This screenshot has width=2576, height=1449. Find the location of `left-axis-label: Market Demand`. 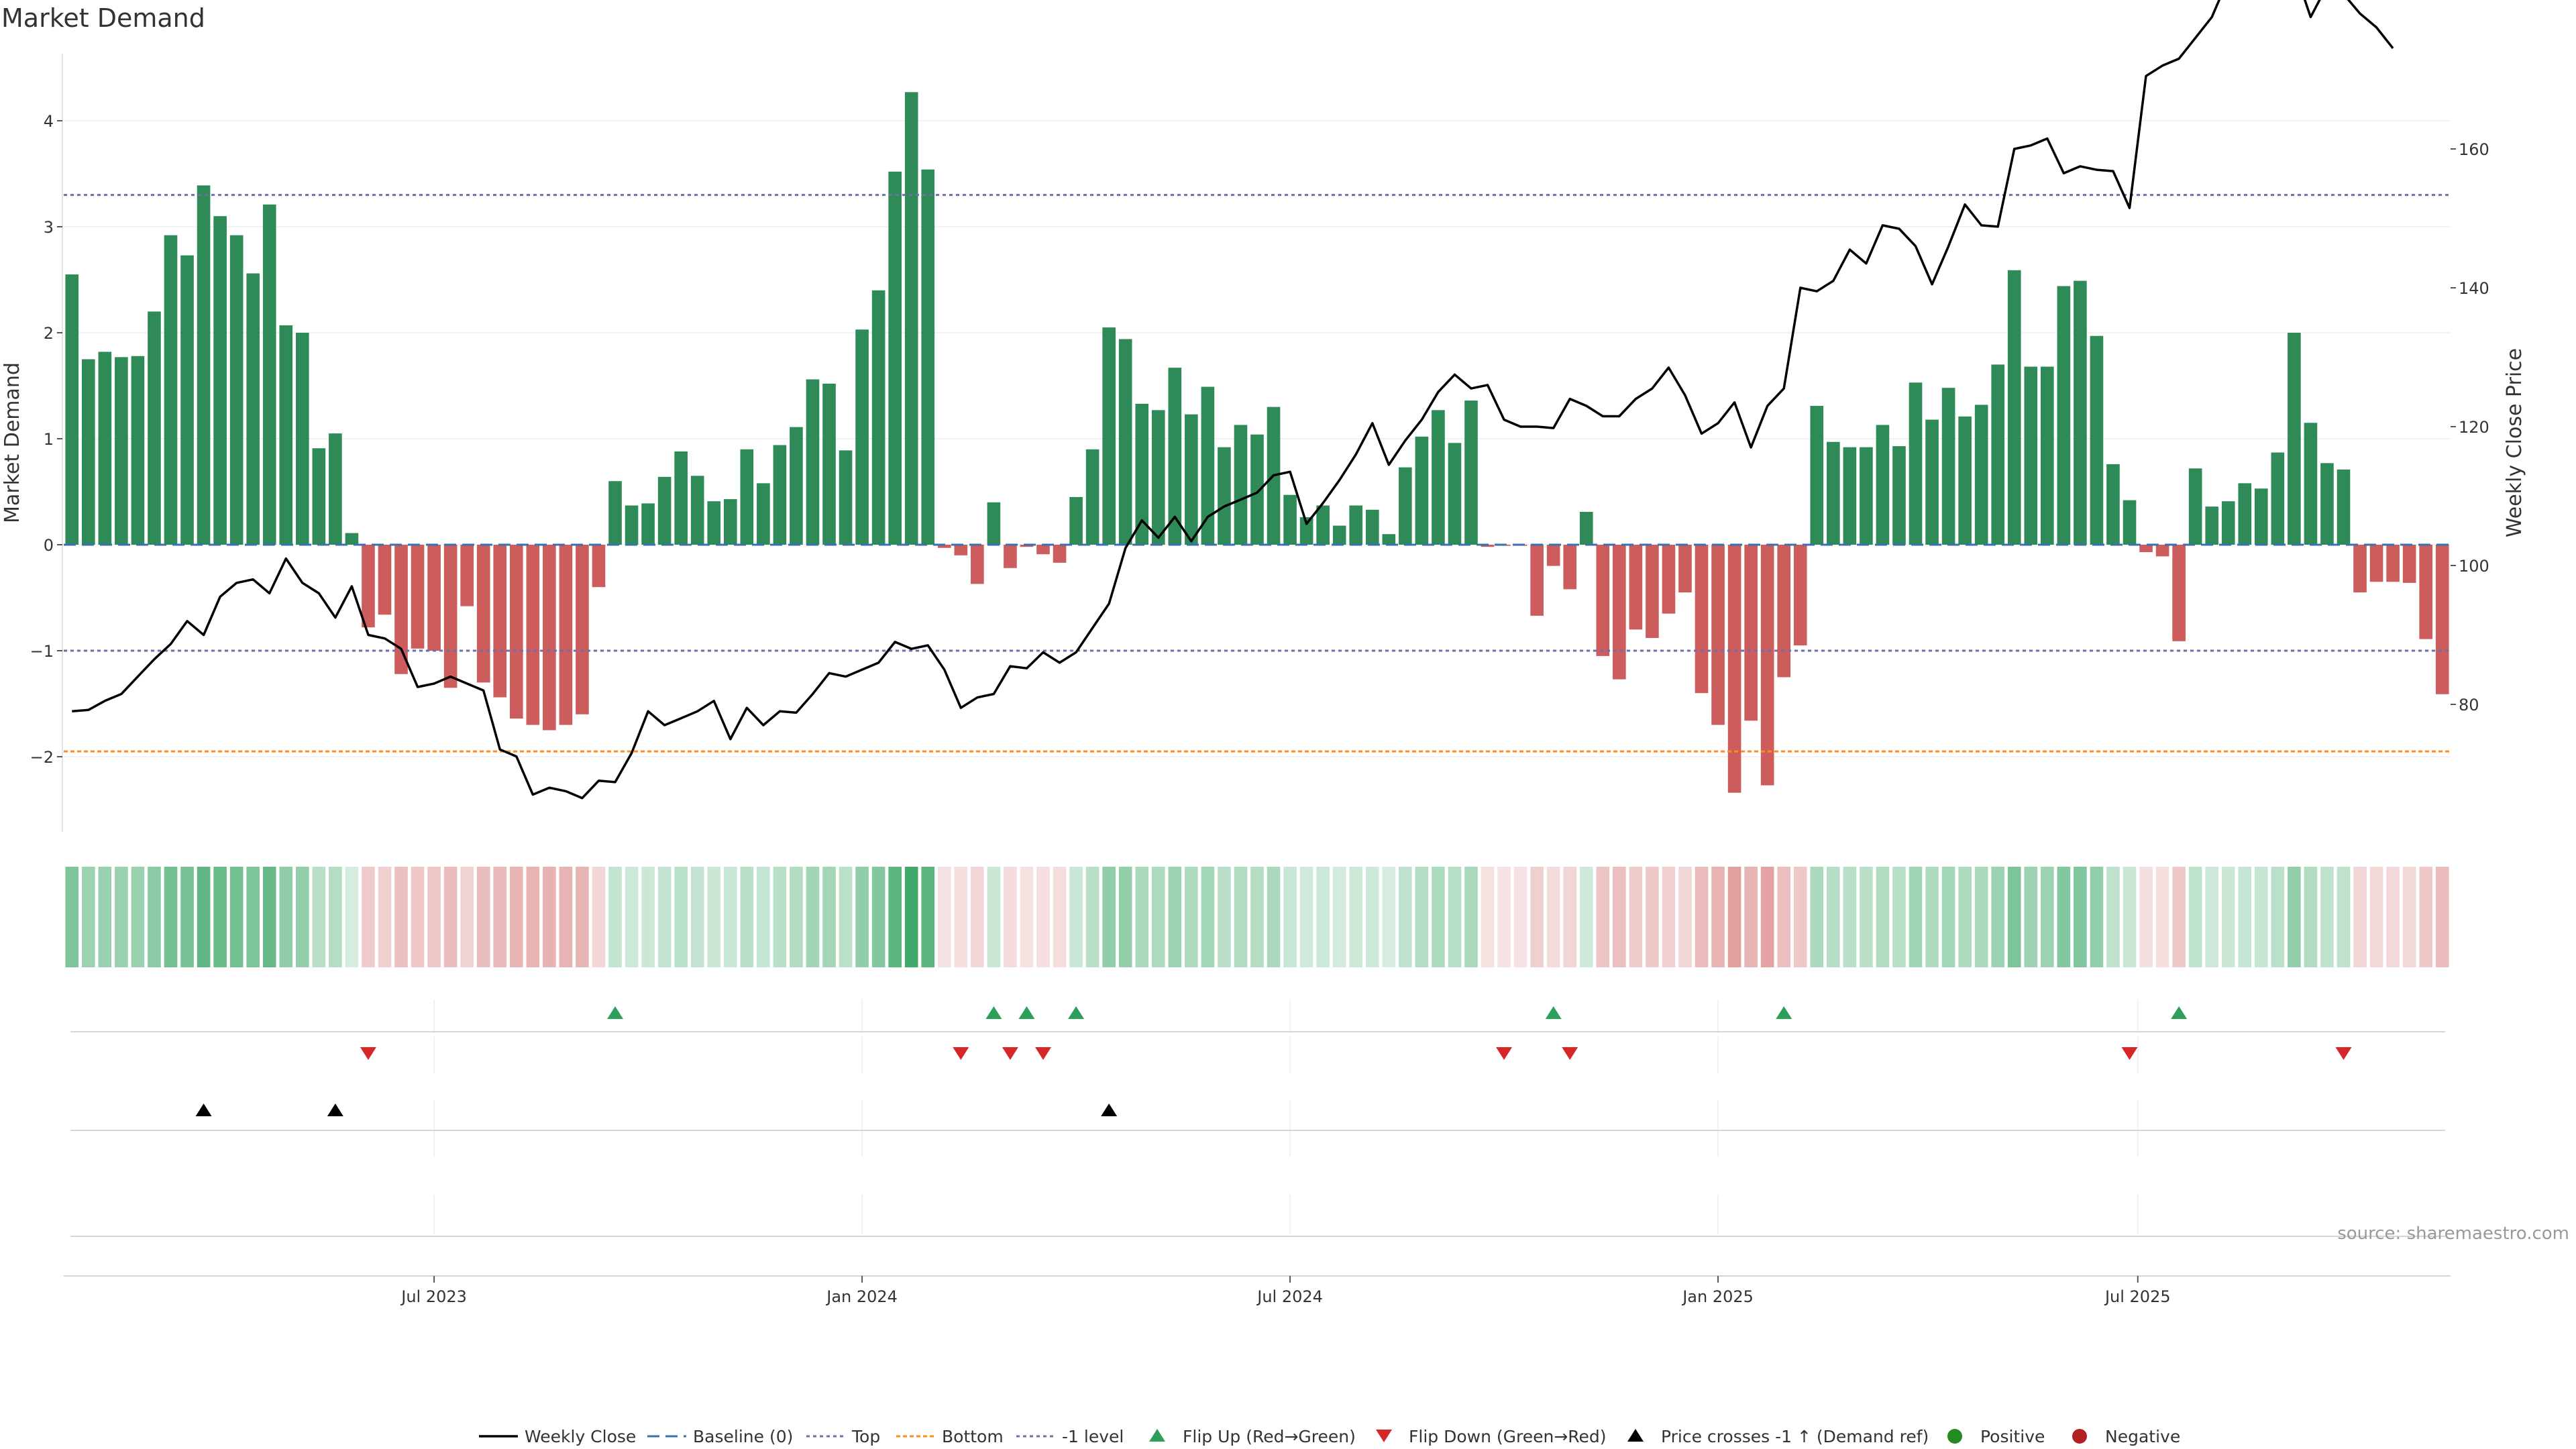

left-axis-label: Market Demand is located at coordinates (12, 442).